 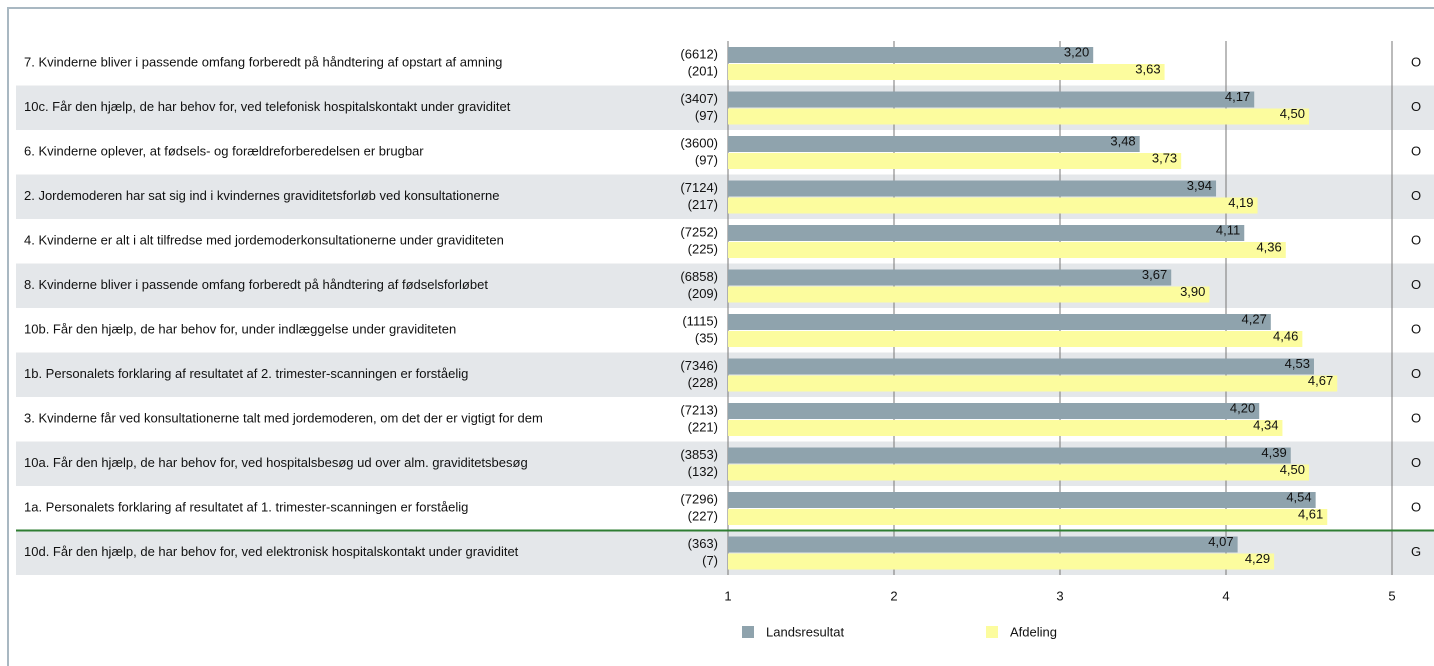 I want to click on count-label: (217), so click(x=703, y=204).